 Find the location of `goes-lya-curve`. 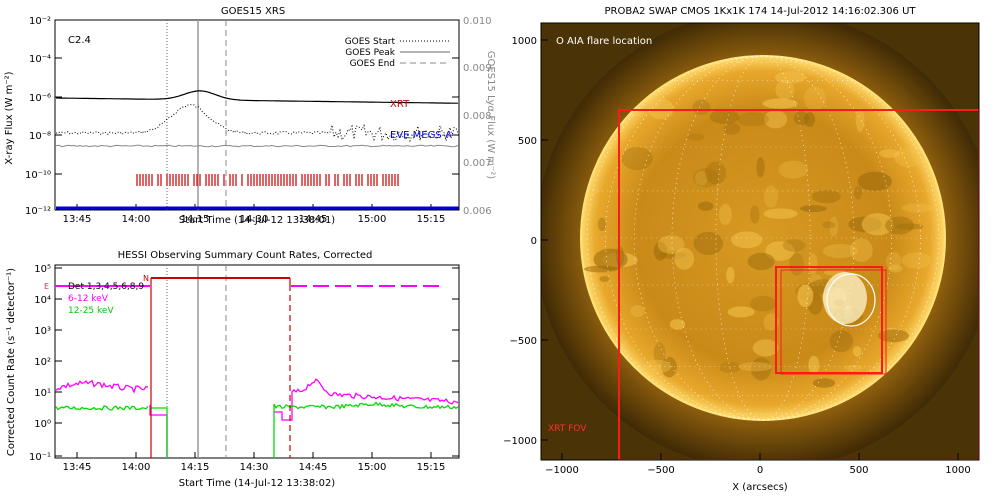

goes-lya-curve is located at coordinates (257, 146).